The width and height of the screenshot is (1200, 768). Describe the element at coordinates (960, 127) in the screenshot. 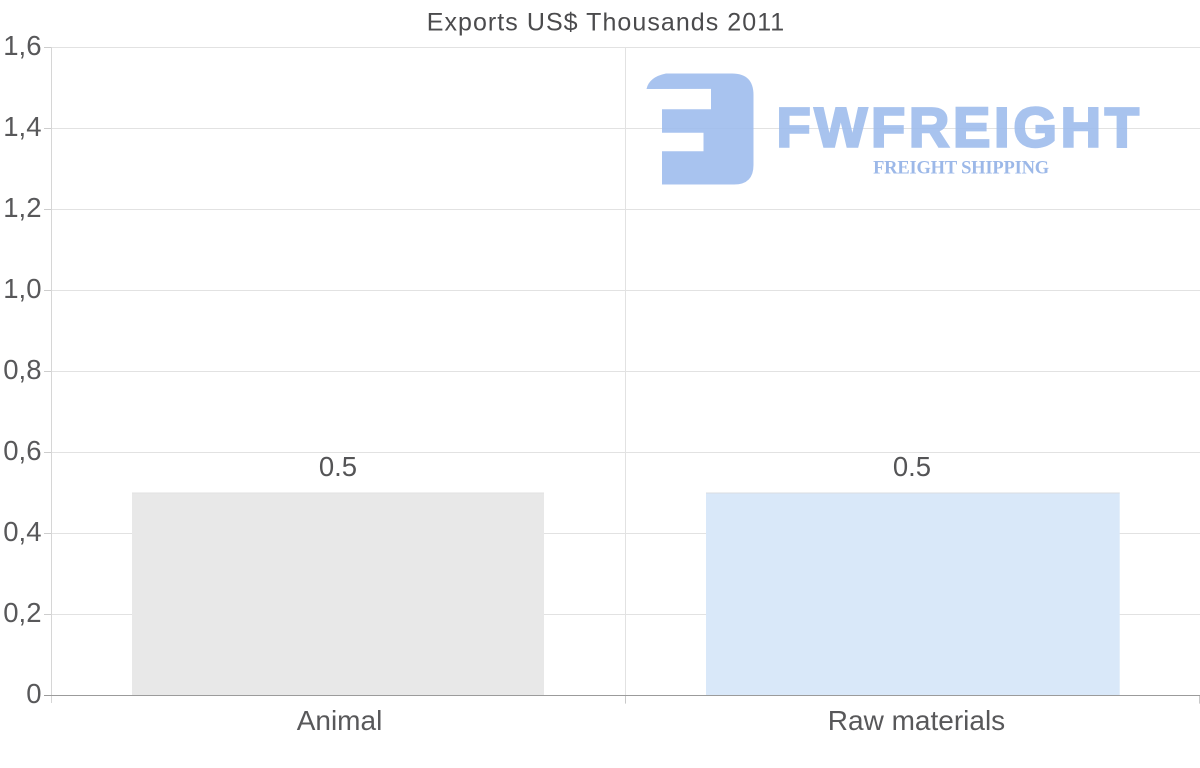

I see `svg-text: FWFREIGHT` at that location.